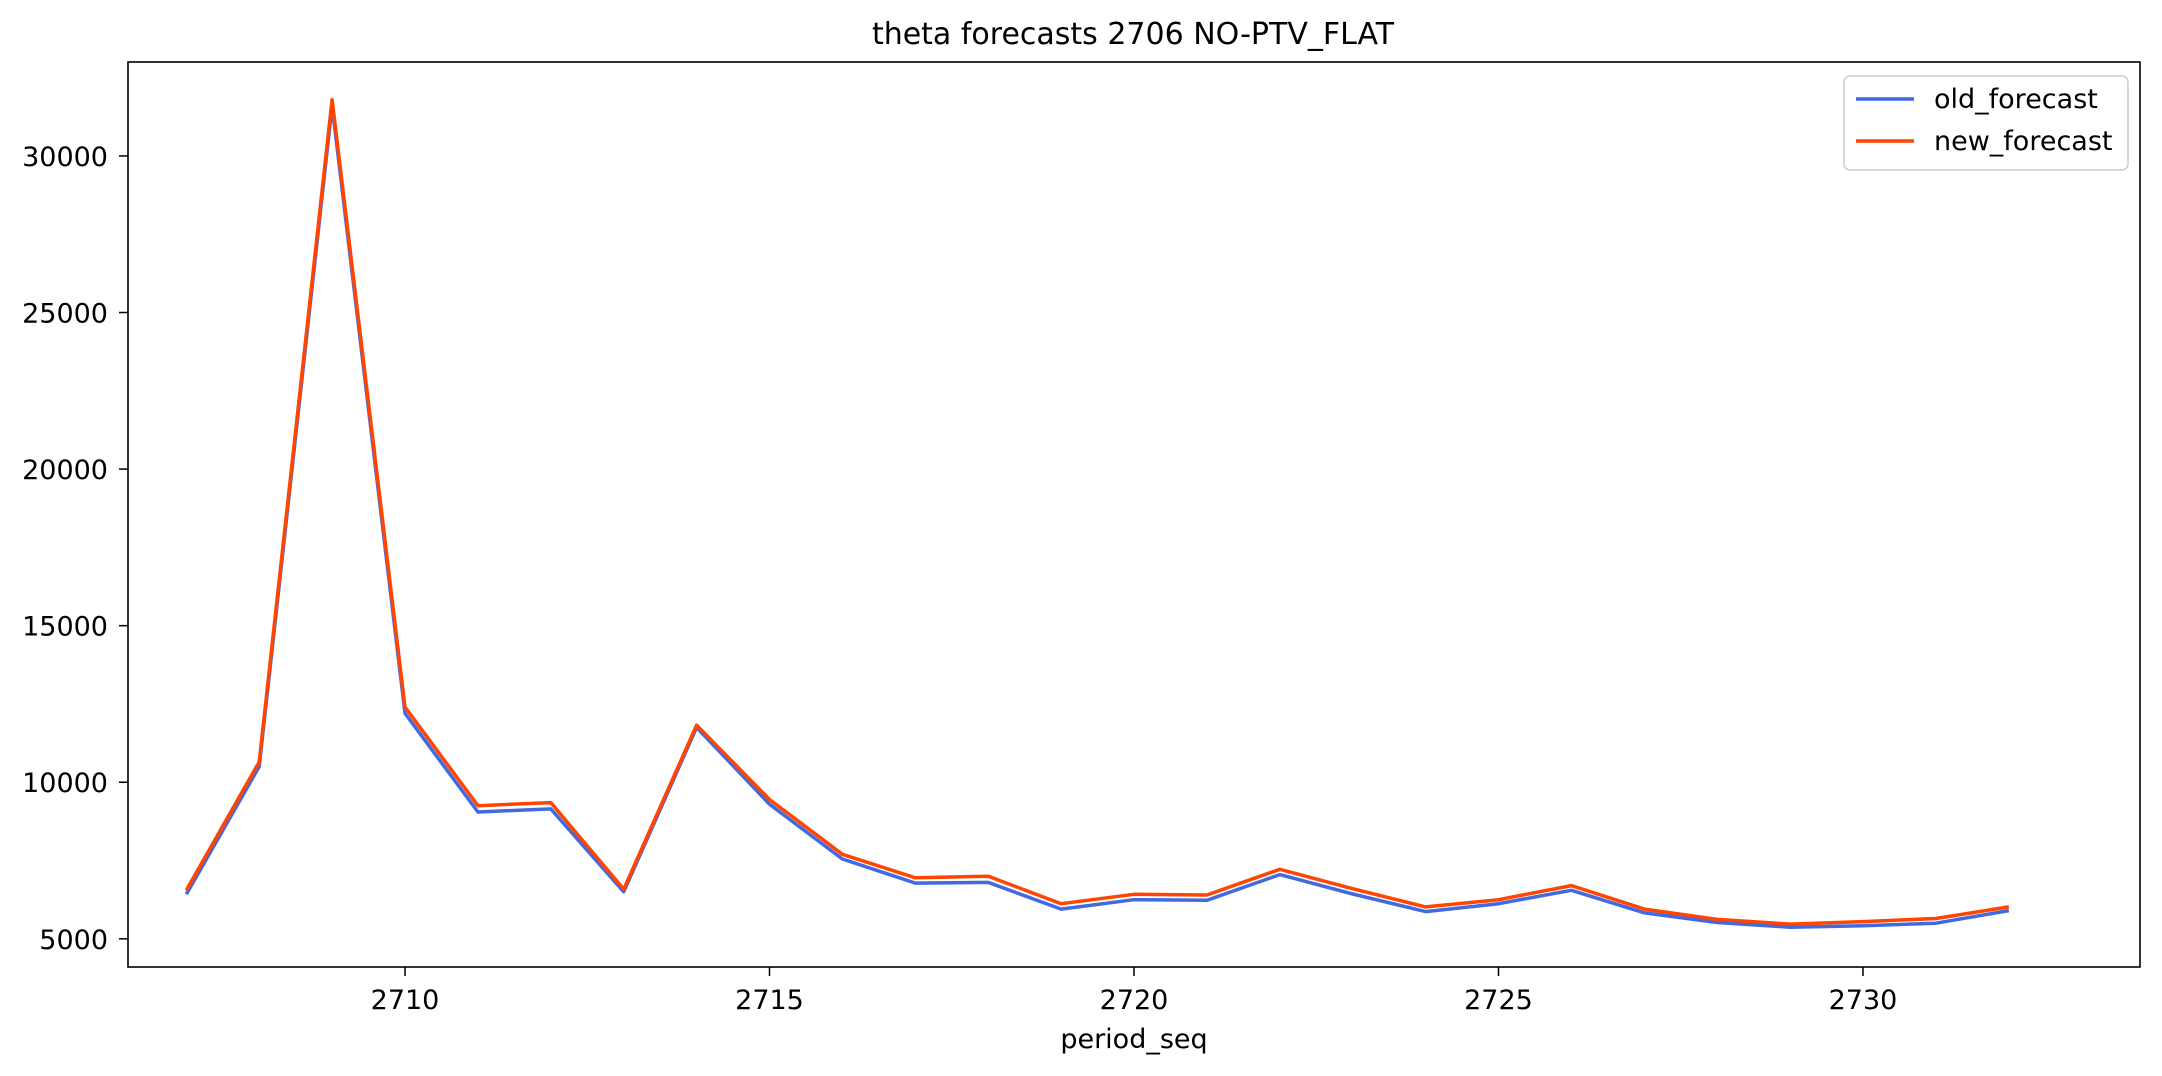 The image size is (2162, 1076). I want to click on y-tick-label: 30000, so click(65, 157).